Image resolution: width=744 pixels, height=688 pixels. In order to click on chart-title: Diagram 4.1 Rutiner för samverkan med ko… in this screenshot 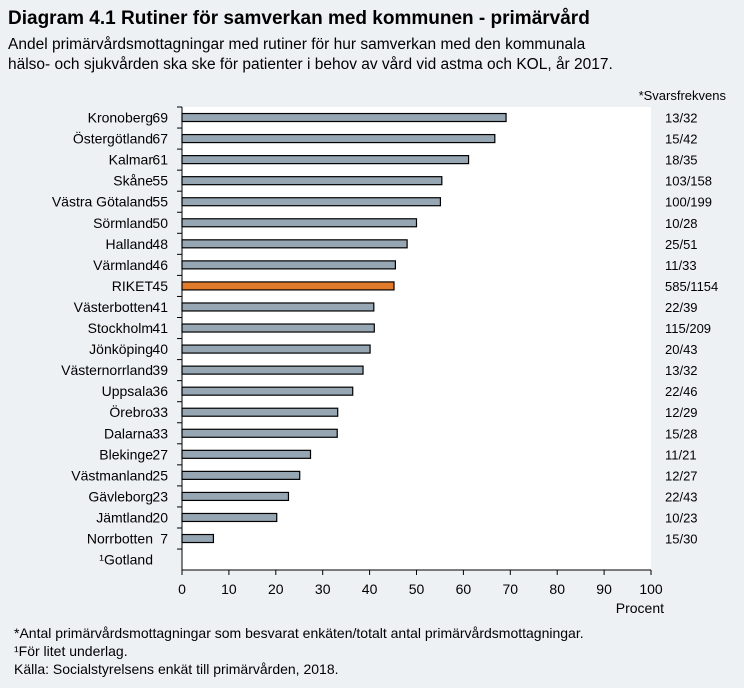, I will do `click(299, 18)`.